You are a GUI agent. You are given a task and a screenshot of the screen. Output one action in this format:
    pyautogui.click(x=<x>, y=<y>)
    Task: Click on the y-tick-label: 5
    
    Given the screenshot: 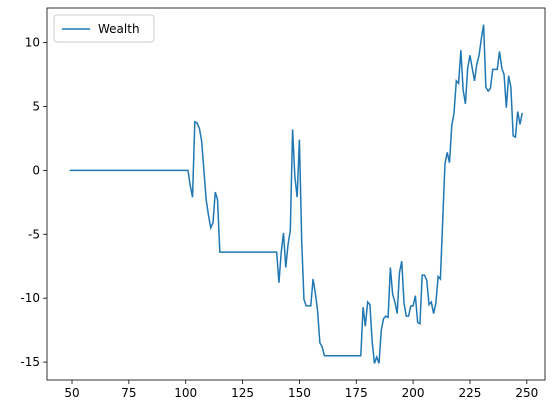 What is the action you would take?
    pyautogui.click(x=36, y=106)
    